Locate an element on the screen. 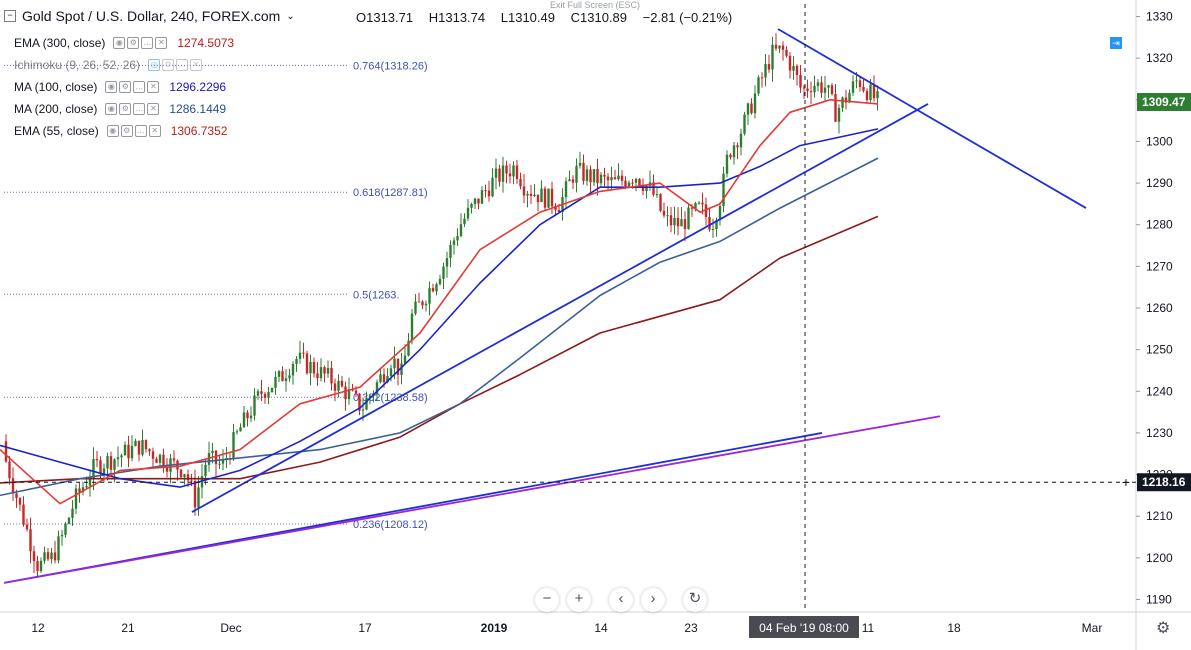  chevron-down-icon: ⌄ is located at coordinates (290, 16).